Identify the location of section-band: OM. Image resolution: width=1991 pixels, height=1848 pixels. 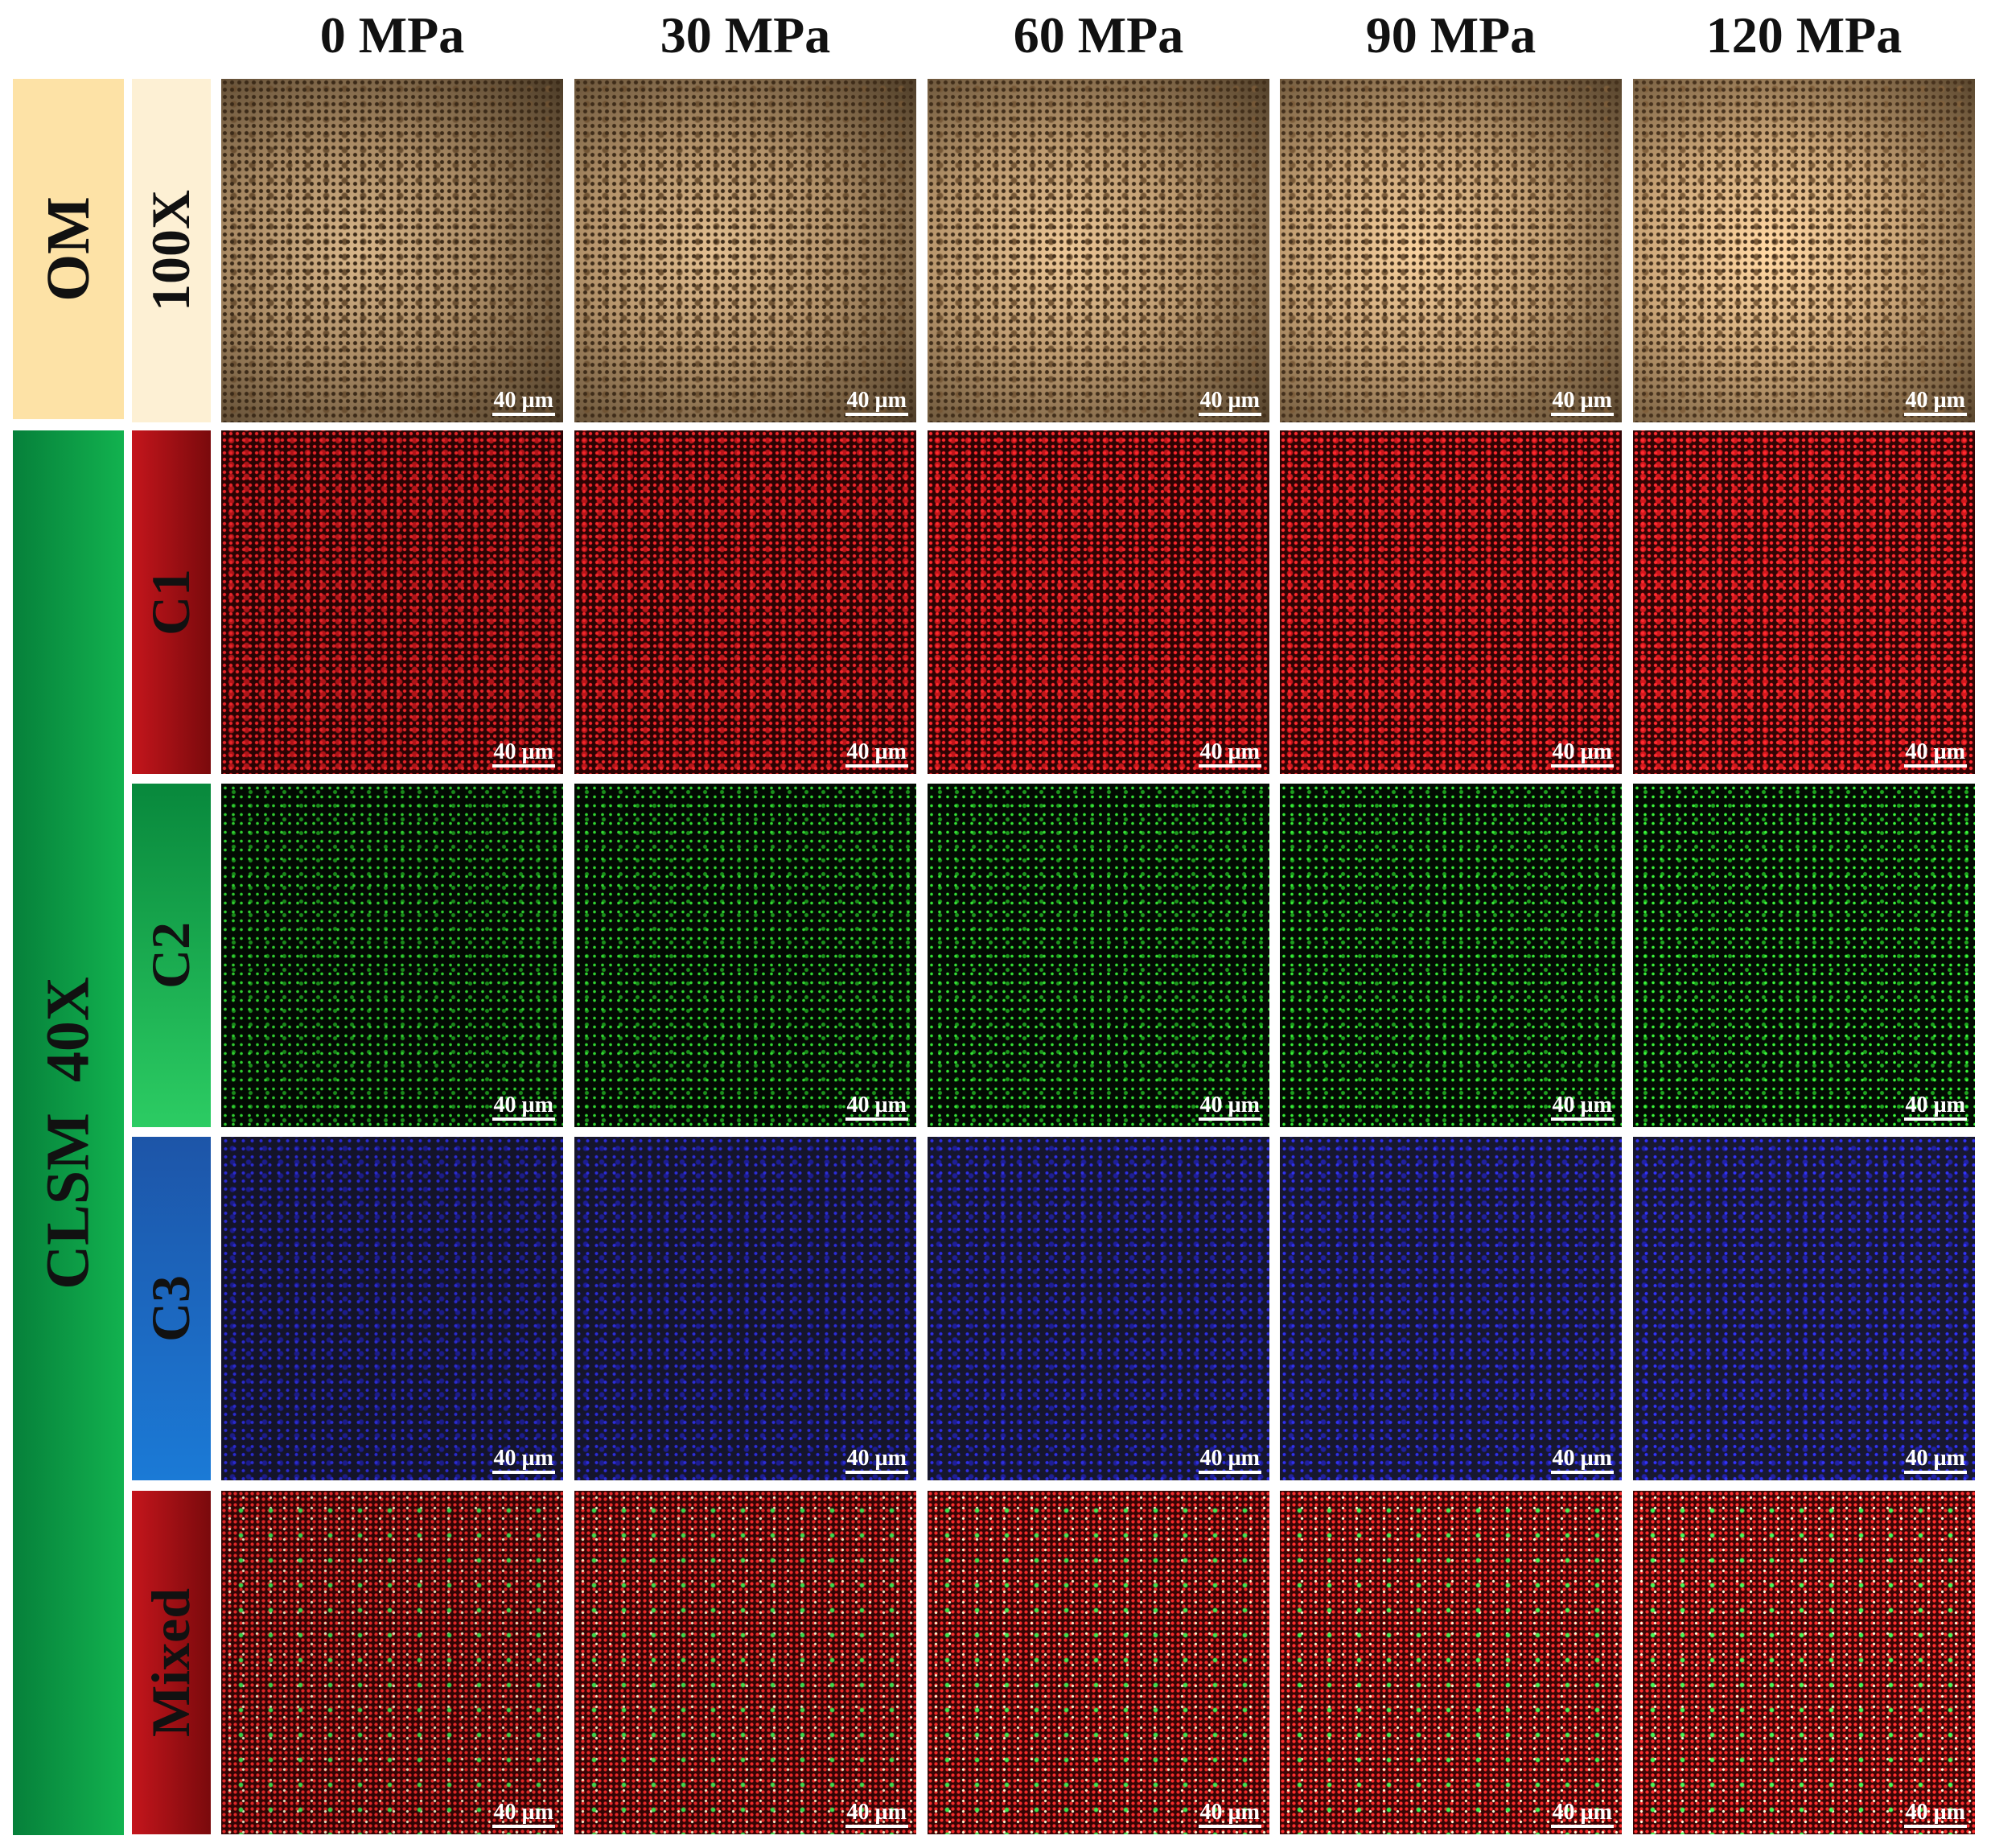
(68, 249).